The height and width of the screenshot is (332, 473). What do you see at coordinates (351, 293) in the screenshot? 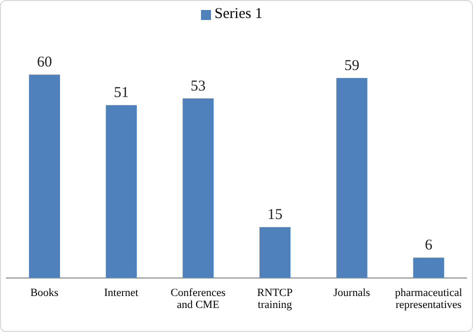
I see `x-tick-label: Journals` at bounding box center [351, 293].